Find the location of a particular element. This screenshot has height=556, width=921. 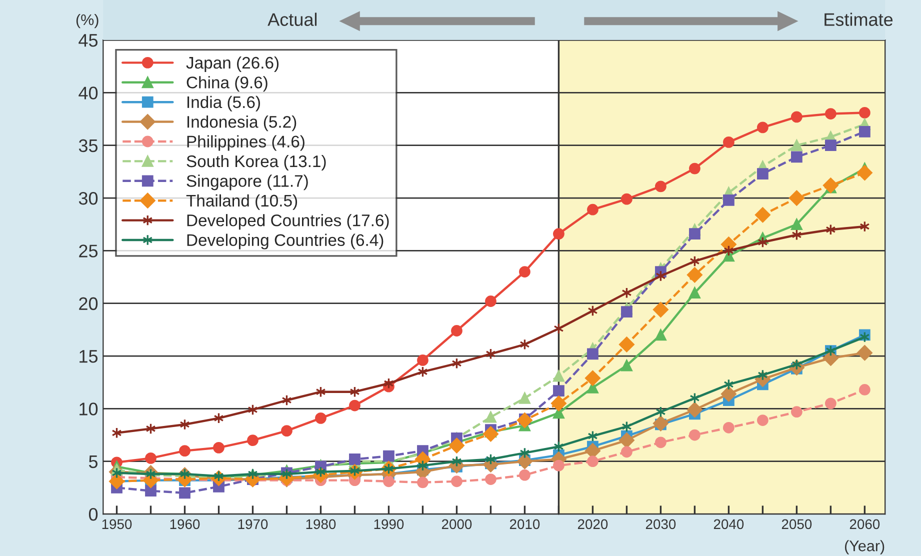

y-tick-label: 40 is located at coordinates (88, 93).